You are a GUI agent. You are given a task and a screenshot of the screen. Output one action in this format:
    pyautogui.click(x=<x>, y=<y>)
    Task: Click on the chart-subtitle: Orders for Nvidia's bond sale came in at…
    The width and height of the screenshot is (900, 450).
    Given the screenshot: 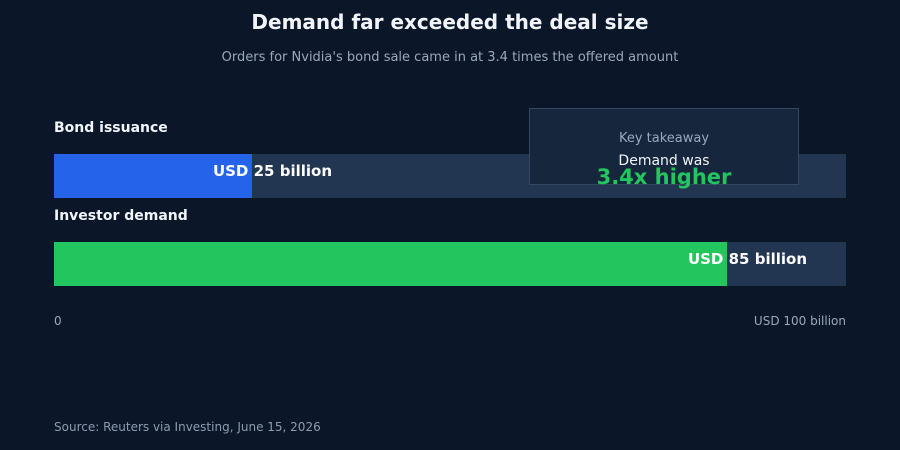 What is the action you would take?
    pyautogui.click(x=450, y=57)
    